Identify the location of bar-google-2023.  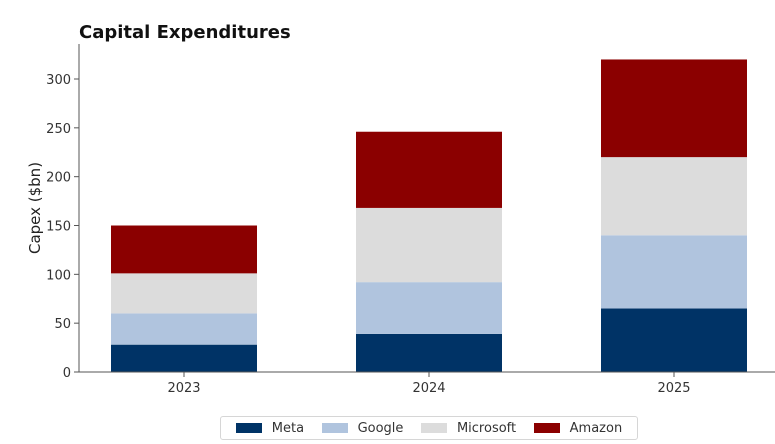
(184, 329).